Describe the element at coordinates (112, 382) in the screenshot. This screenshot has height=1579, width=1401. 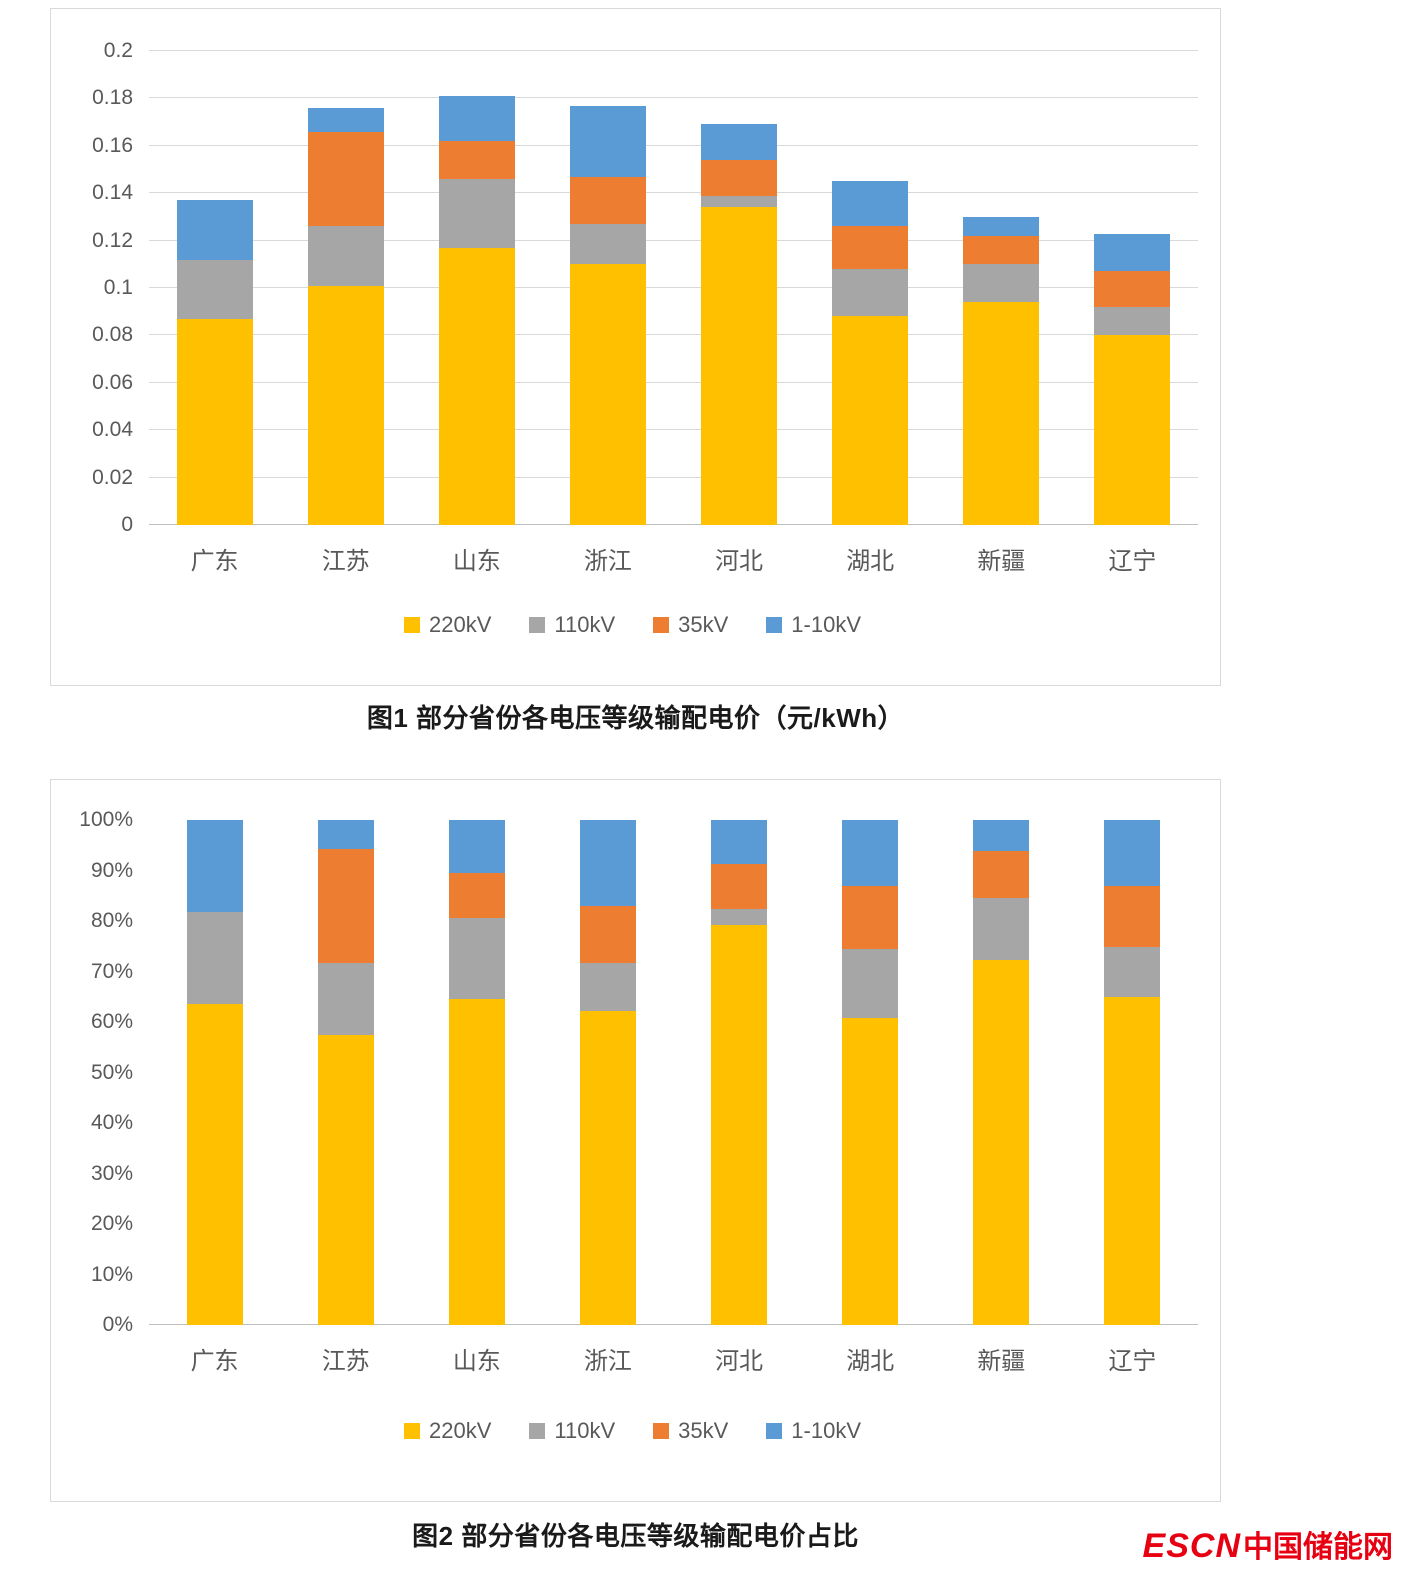
I see `y-axis-tick-label: 0.06` at that location.